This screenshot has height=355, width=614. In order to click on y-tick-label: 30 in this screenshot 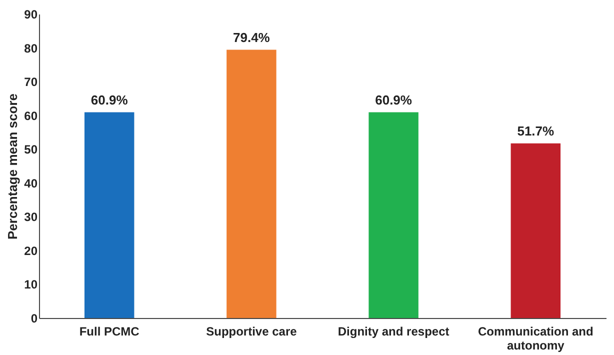, I will do `click(31, 217)`.